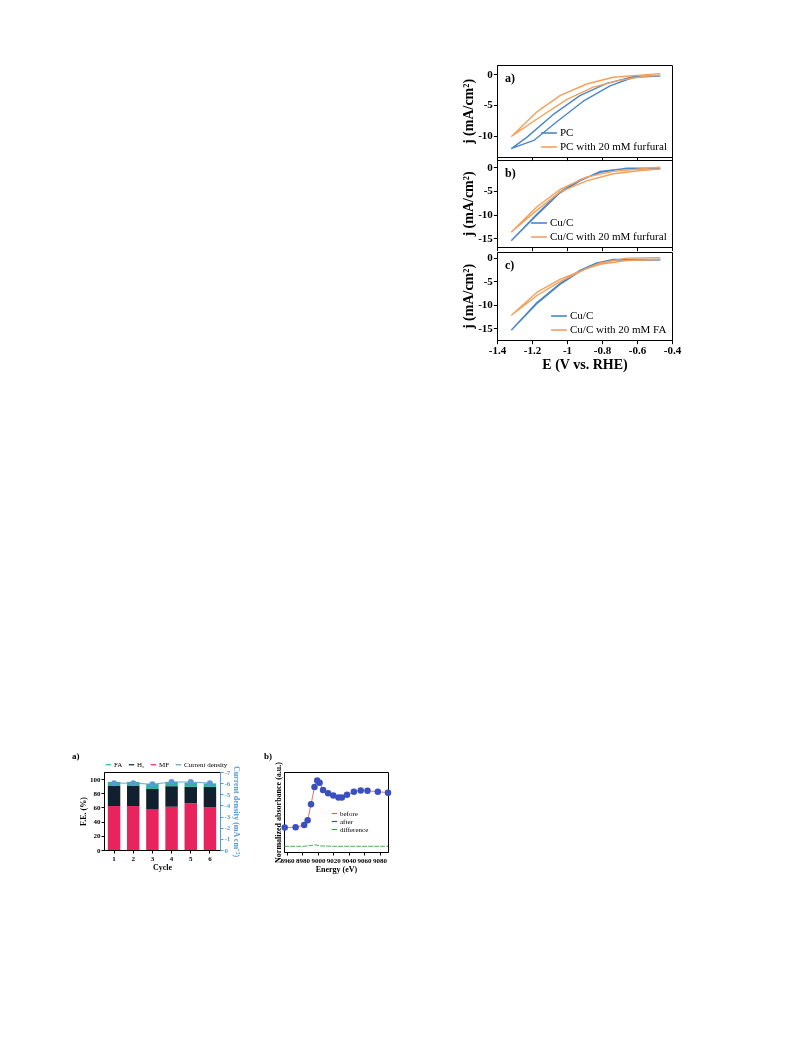 This screenshot has height=1039, width=793. Describe the element at coordinates (608, 236) in the screenshot. I see `legend-label: Cu/C with 20 mM furfural` at that location.